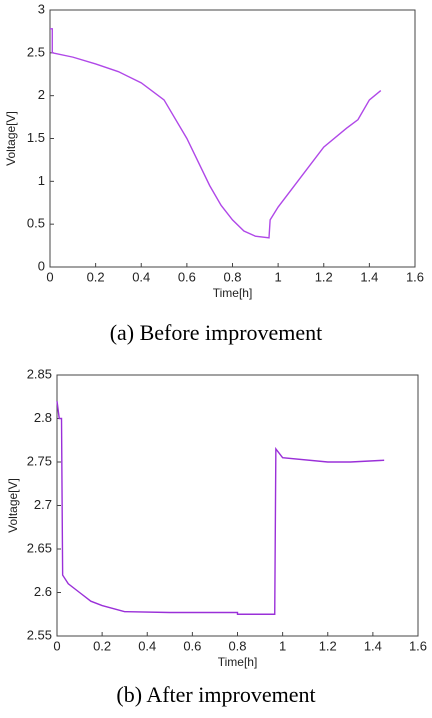  What do you see at coordinates (43, 591) in the screenshot?
I see `y-tick-label: 2.6` at bounding box center [43, 591].